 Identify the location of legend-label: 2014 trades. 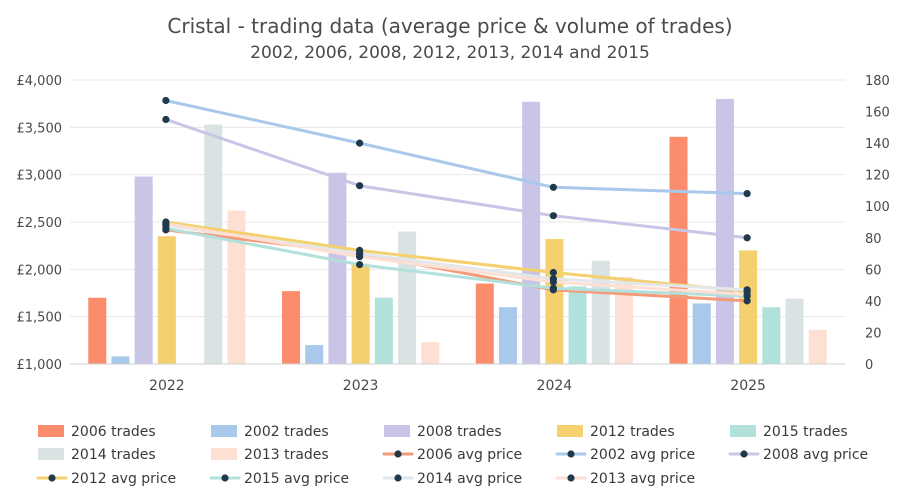
(113, 455).